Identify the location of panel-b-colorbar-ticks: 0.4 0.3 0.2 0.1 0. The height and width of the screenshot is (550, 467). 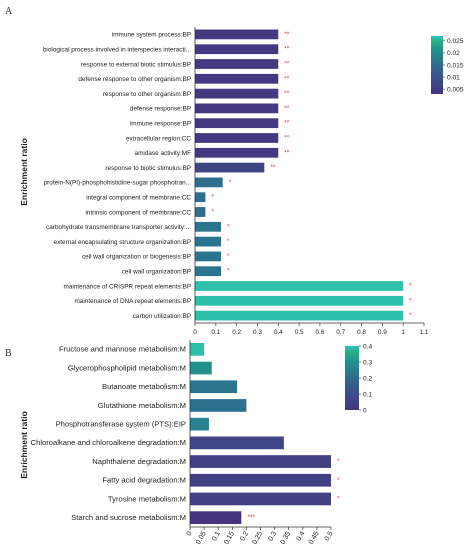
(365, 378).